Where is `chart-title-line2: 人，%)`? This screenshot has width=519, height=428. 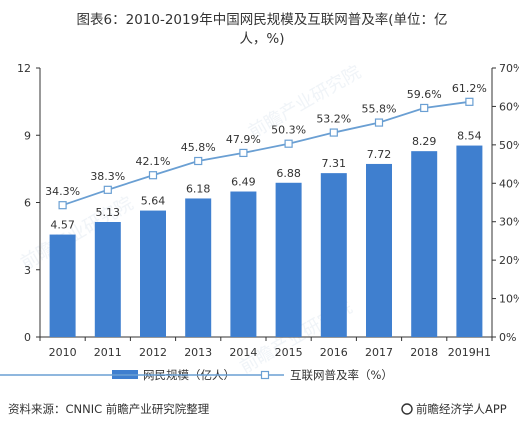 chart-title-line2: 人，%) is located at coordinates (261, 39).